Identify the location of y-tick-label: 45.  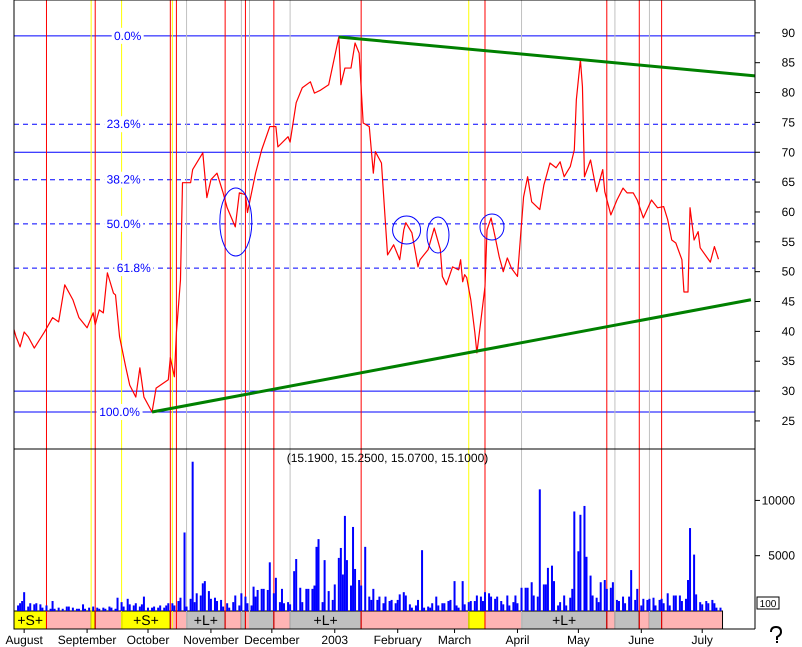
(789, 301).